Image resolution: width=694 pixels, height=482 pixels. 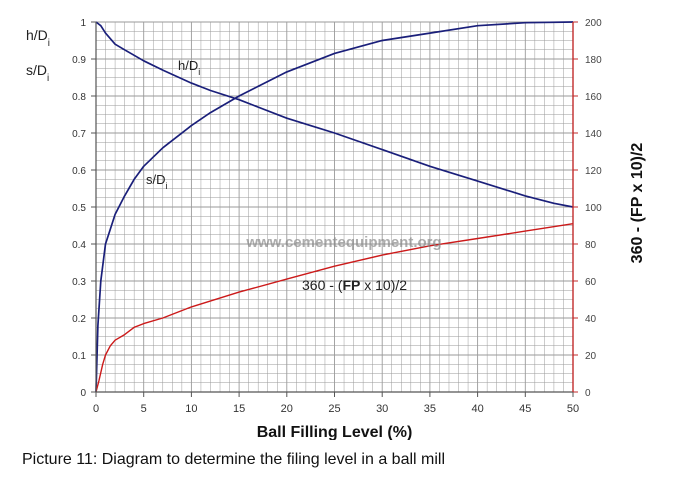 I want to click on x-tick-label: 0, so click(x=96, y=409).